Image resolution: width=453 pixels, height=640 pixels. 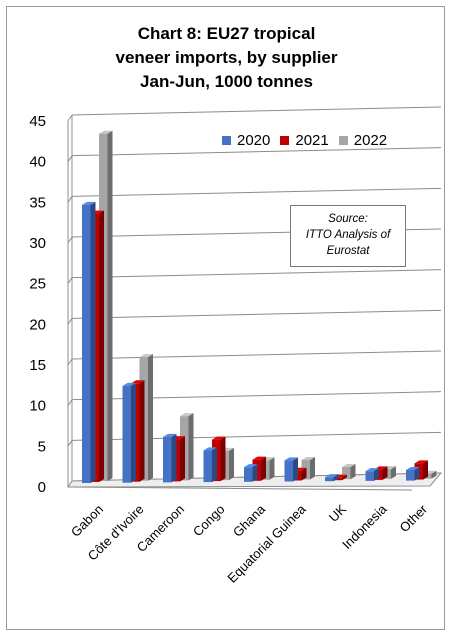 I want to click on y-tick-label-2: 10, so click(x=37, y=406).